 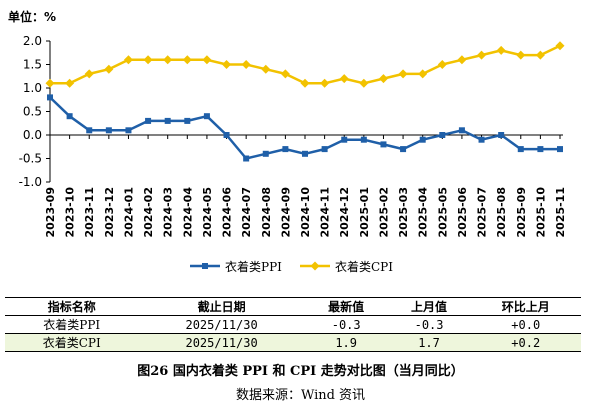 What do you see at coordinates (521, 212) in the screenshot?
I see `x-tick-label: 2025-09` at bounding box center [521, 212].